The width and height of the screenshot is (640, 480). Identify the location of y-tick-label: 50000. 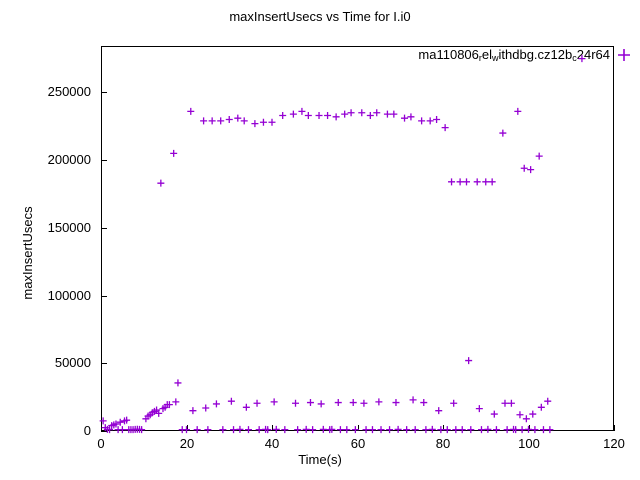
(72, 362).